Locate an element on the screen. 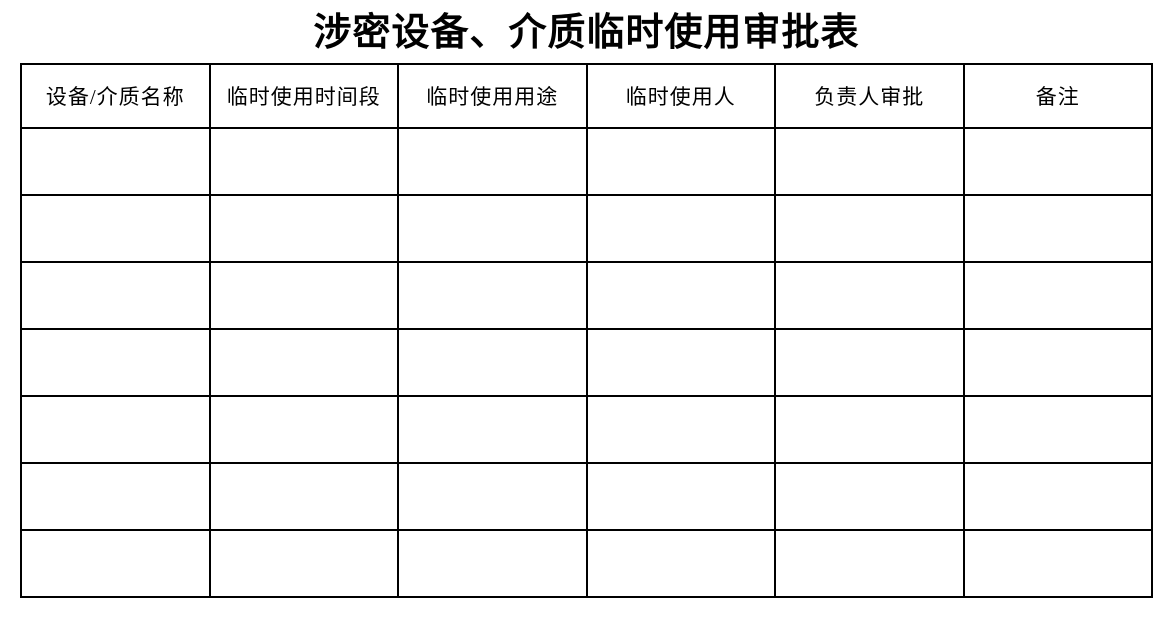 The image size is (1173, 630). column-header-approval: 负责人审批 is located at coordinates (869, 96).